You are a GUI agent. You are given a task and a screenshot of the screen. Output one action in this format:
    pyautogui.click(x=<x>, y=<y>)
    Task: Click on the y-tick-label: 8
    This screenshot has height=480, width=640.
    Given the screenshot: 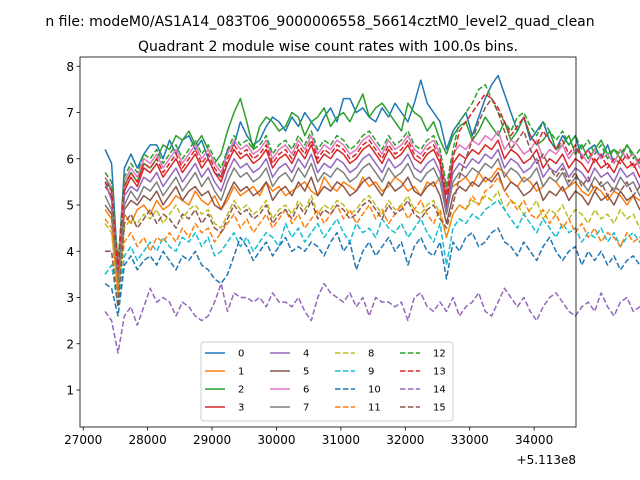 What is the action you would take?
    pyautogui.click(x=70, y=67)
    